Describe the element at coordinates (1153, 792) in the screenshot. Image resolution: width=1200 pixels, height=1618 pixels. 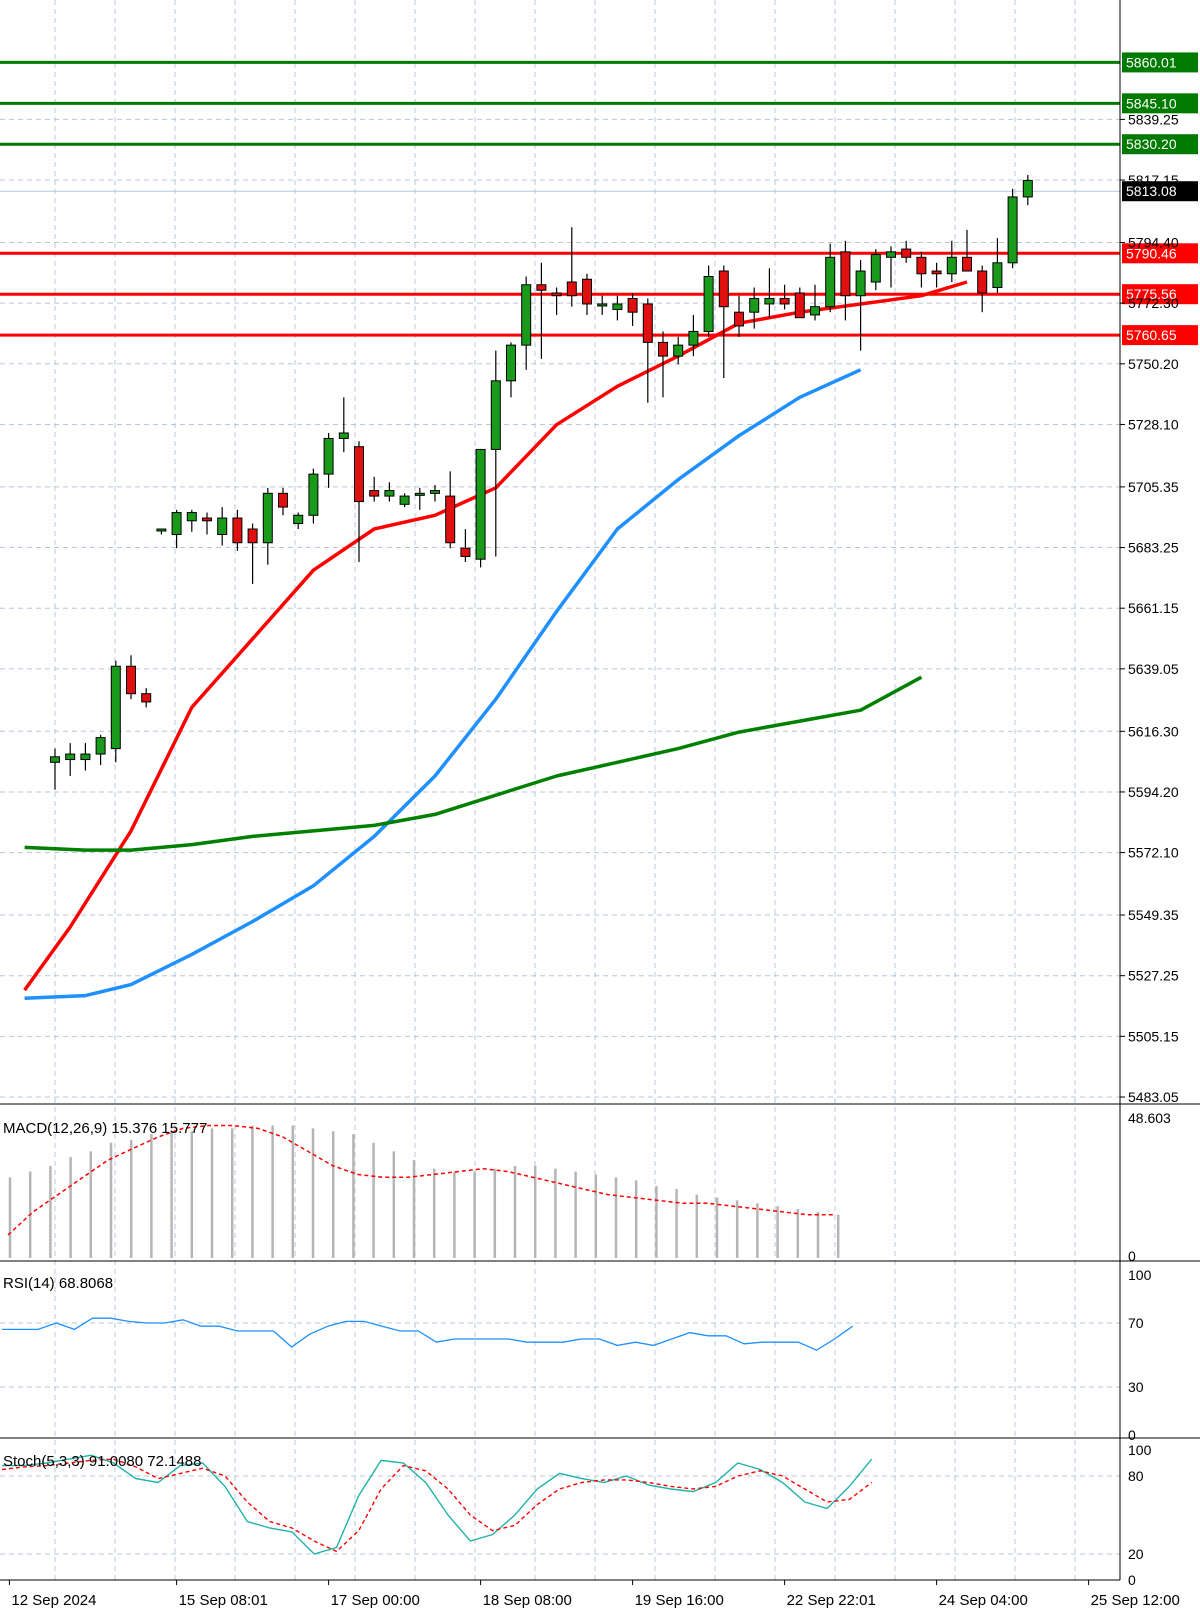
I see `price-tick-label: 5594.20` at that location.